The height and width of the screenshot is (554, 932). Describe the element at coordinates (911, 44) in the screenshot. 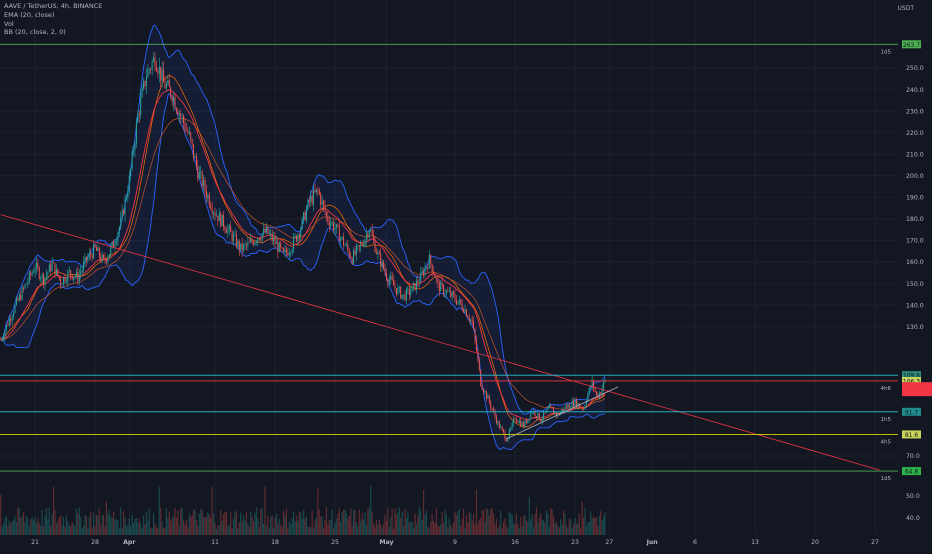

I see `price-level-box` at that location.